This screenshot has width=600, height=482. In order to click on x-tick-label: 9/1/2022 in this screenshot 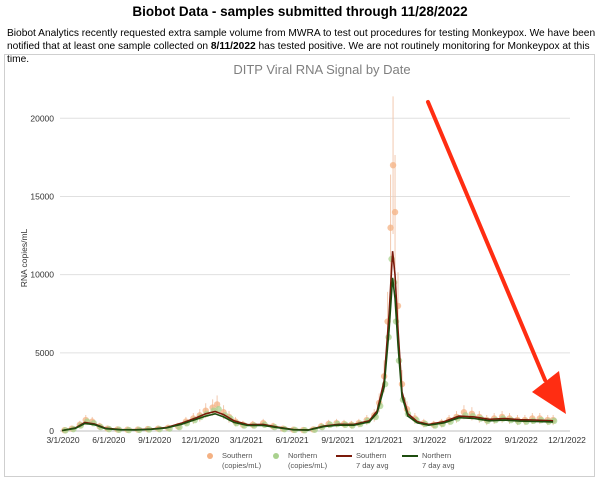, I will do `click(521, 440)`.